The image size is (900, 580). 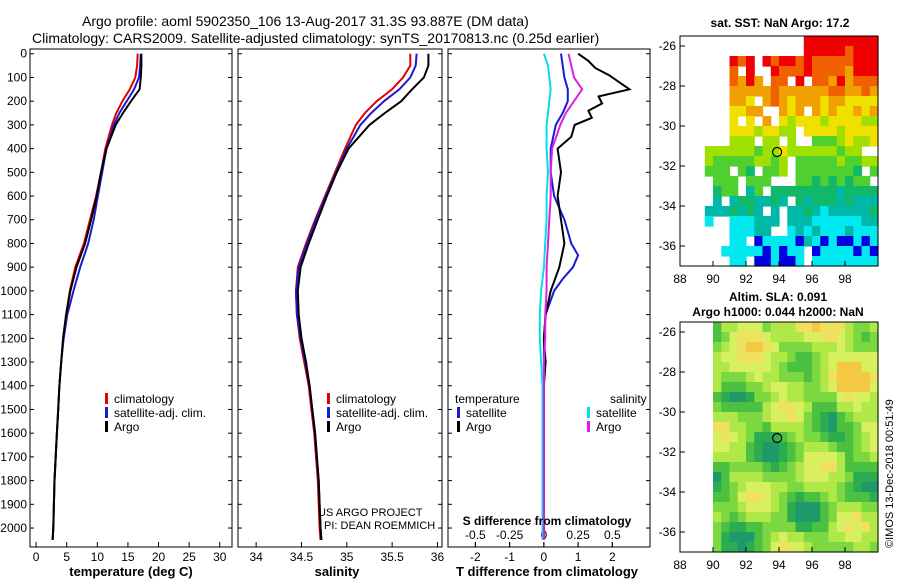 What do you see at coordinates (13, 386) in the screenshot?
I see `y-tick-label: 1400` at bounding box center [13, 386].